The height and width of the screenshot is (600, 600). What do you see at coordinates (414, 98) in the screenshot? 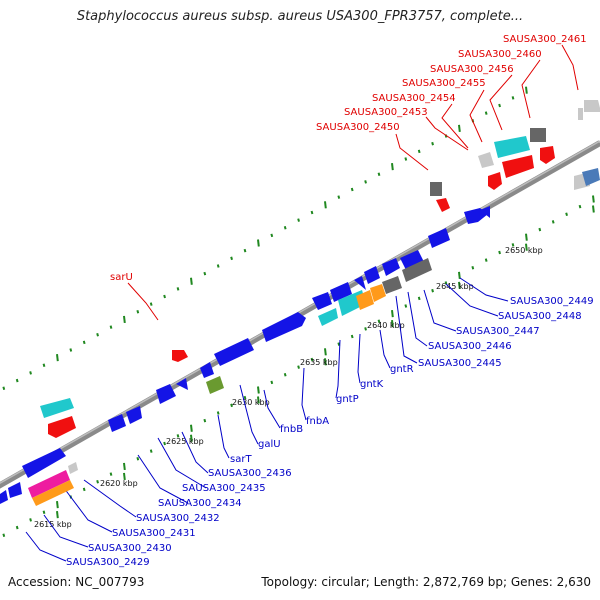
I see `label-sausa300-2454: SAUSA300_2454` at bounding box center [414, 98].